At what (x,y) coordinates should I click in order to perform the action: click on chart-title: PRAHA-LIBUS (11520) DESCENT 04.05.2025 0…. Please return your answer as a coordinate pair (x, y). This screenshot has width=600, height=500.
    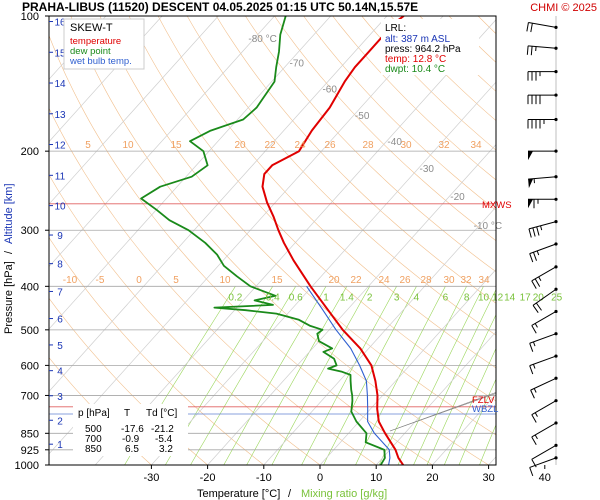
    Looking at the image, I should click on (220, 7).